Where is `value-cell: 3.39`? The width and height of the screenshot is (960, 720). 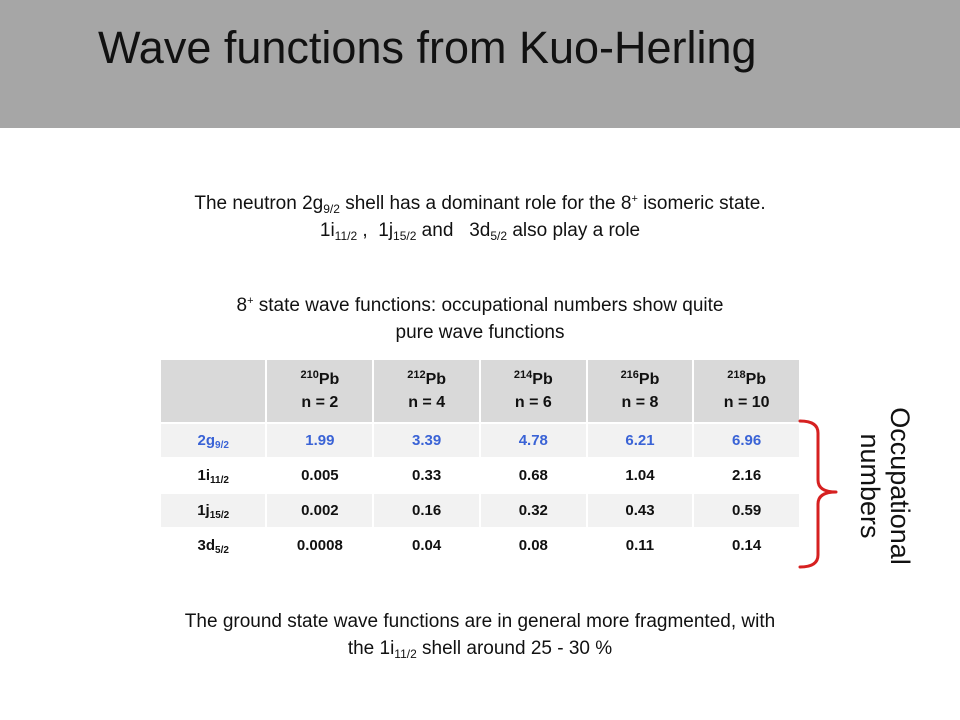
value-cell: 3.39 is located at coordinates (426, 440).